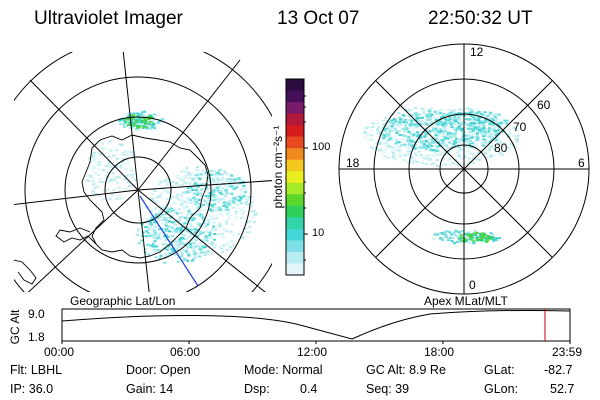  I want to click on ip-readout: IP: 36.0, so click(32, 389).